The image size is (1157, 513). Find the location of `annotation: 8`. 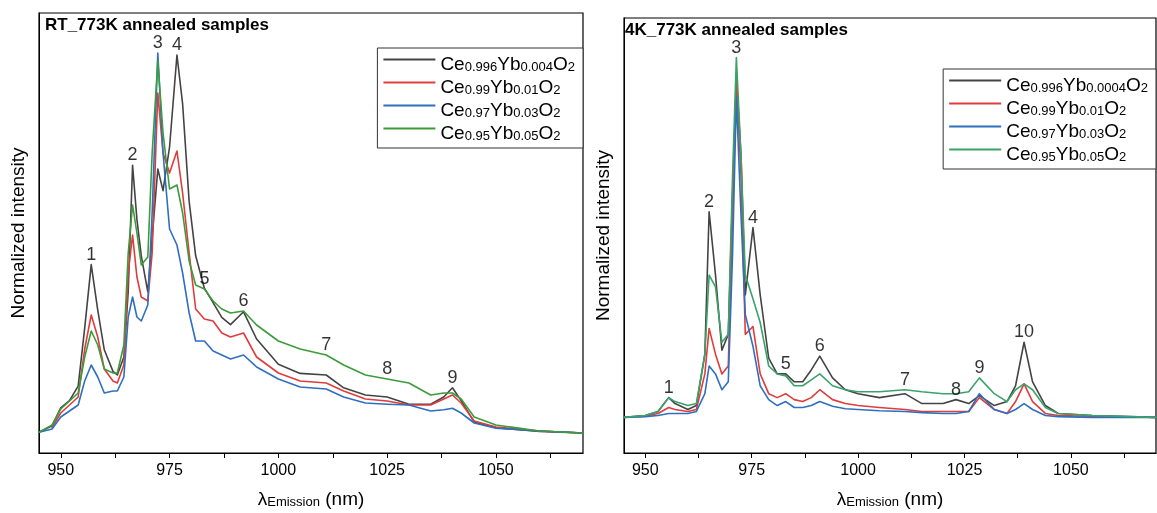

annotation: 8 is located at coordinates (387, 368).